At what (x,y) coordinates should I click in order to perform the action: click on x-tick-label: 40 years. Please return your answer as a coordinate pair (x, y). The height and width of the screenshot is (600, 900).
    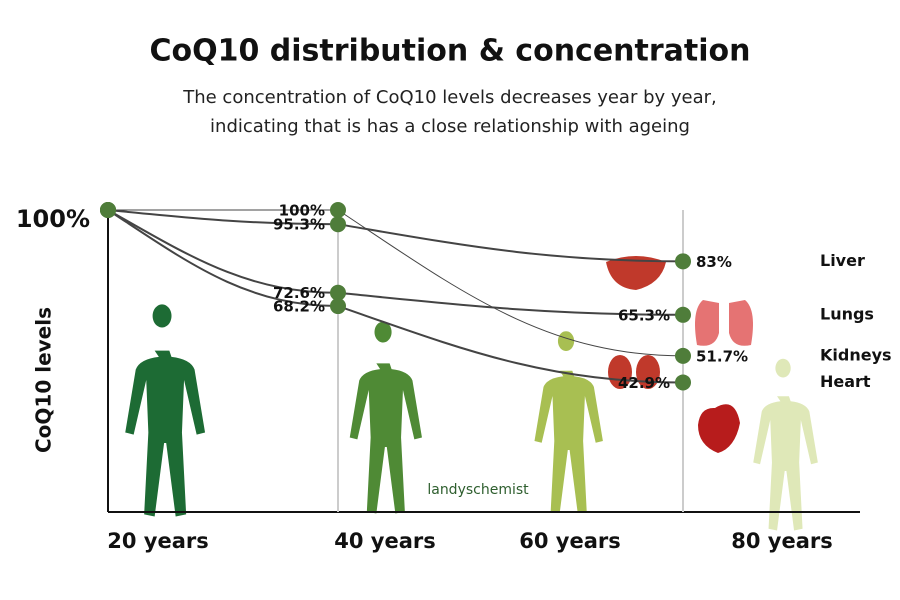
    Looking at the image, I should click on (385, 541).